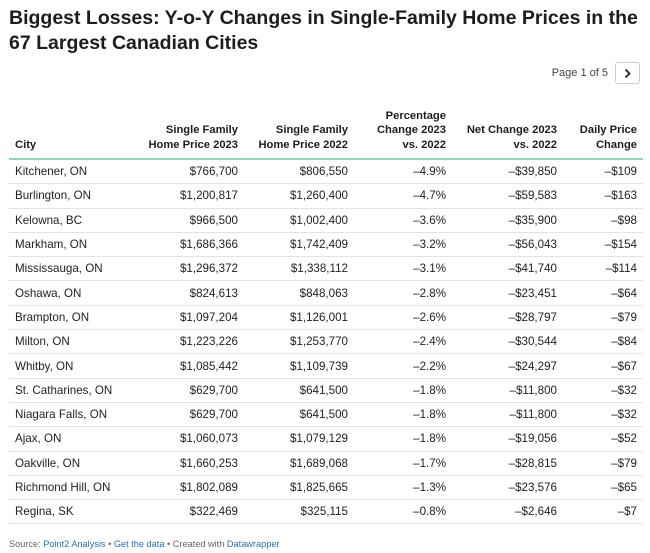 Image resolution: width=650 pixels, height=553 pixels. What do you see at coordinates (403, 318) in the screenshot?
I see `value-cell: –2.6%` at bounding box center [403, 318].